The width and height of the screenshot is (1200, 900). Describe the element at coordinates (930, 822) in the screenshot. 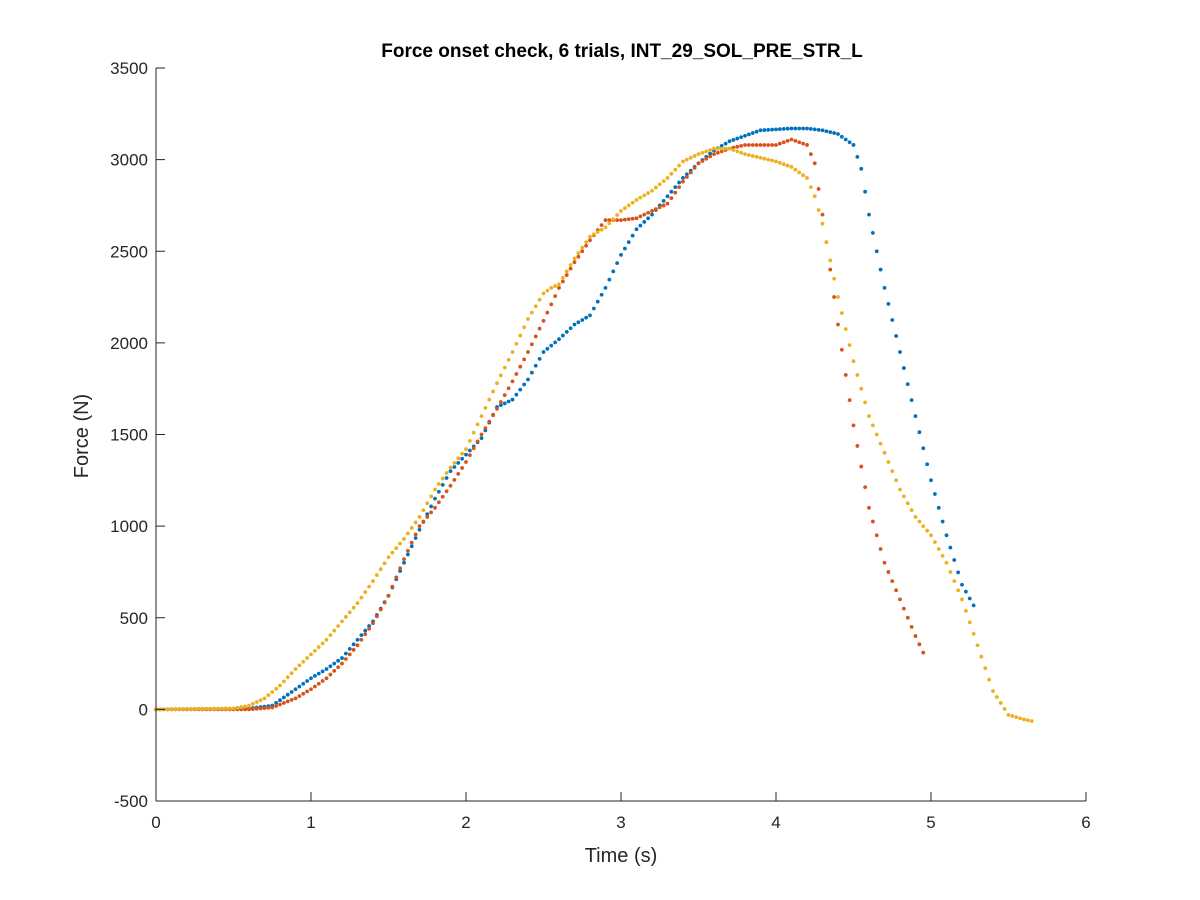

I see `x-tick-label: 5` at that location.